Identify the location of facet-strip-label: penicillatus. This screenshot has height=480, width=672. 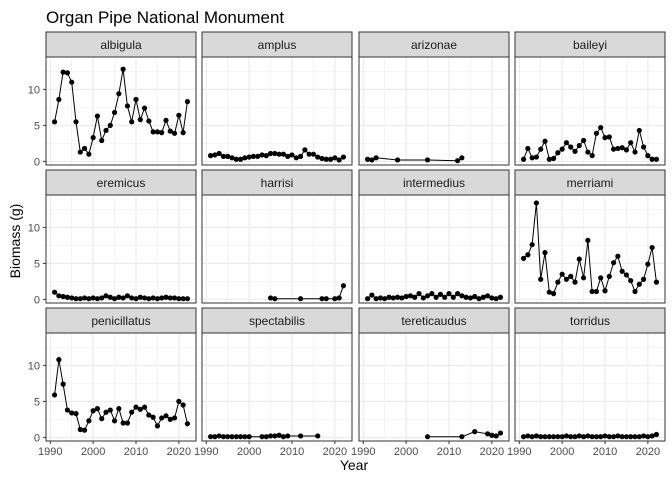
(120, 321).